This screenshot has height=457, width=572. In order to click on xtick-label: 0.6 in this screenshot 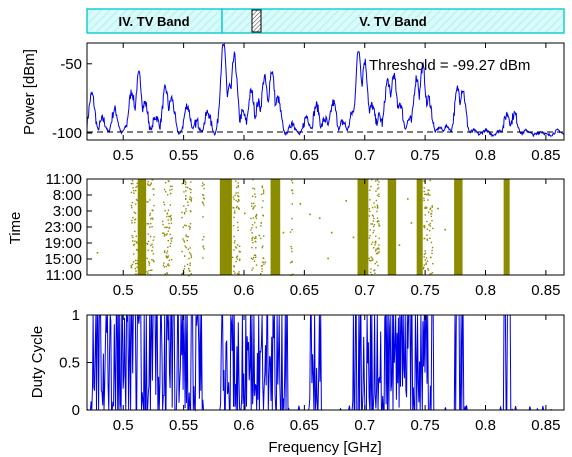, I will do `click(244, 290)`.